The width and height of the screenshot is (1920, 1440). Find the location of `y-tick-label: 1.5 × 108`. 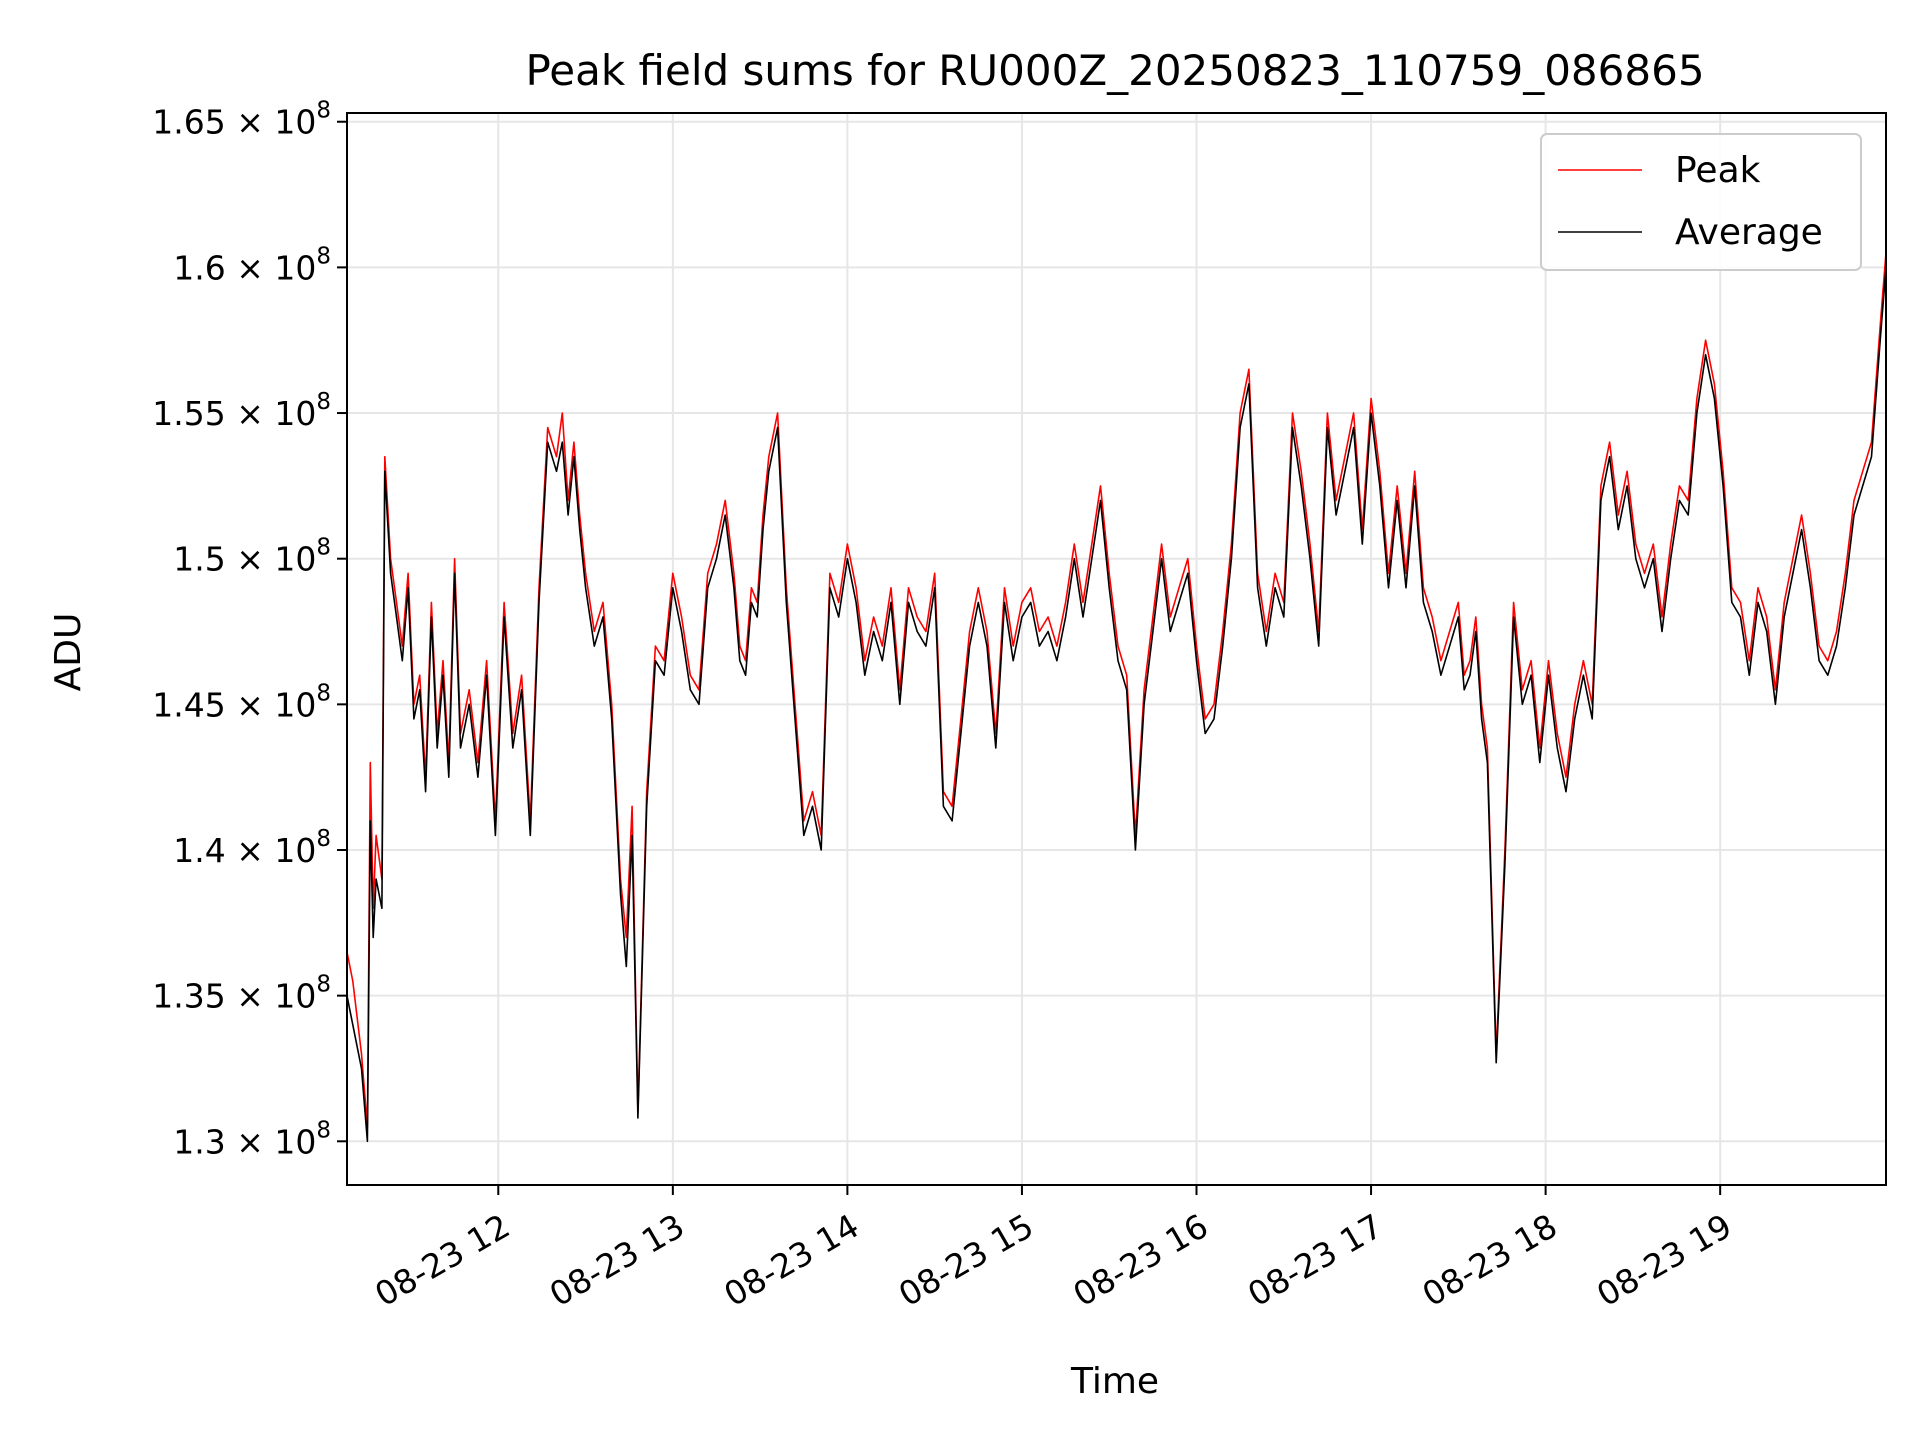

y-tick-label: 1.5 × 108 is located at coordinates (252, 557).